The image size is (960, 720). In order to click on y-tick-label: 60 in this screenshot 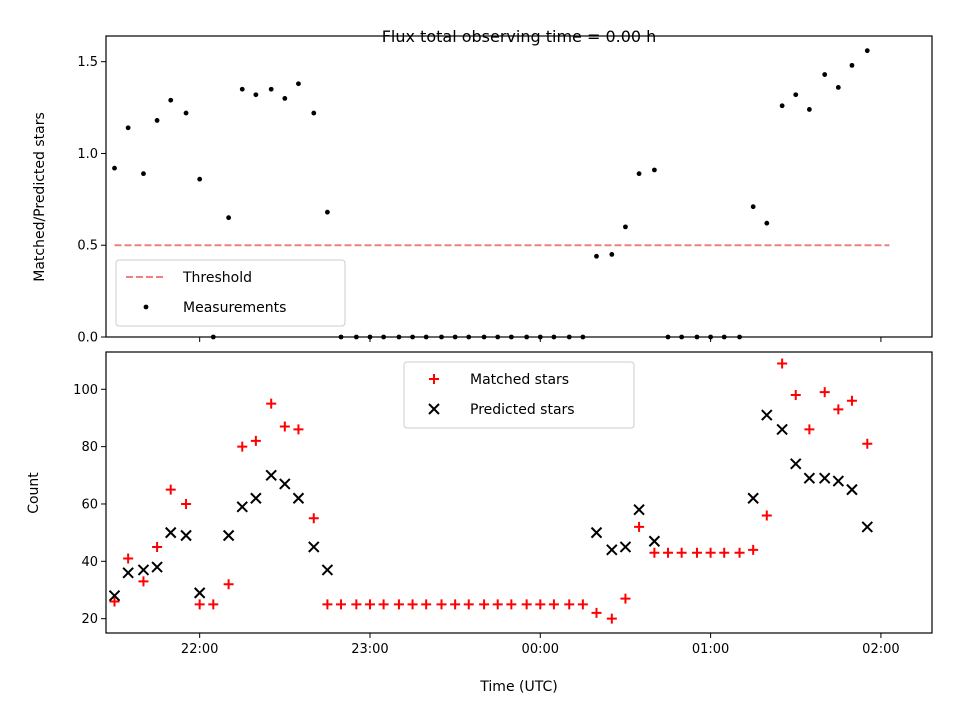, I will do `click(89, 504)`.